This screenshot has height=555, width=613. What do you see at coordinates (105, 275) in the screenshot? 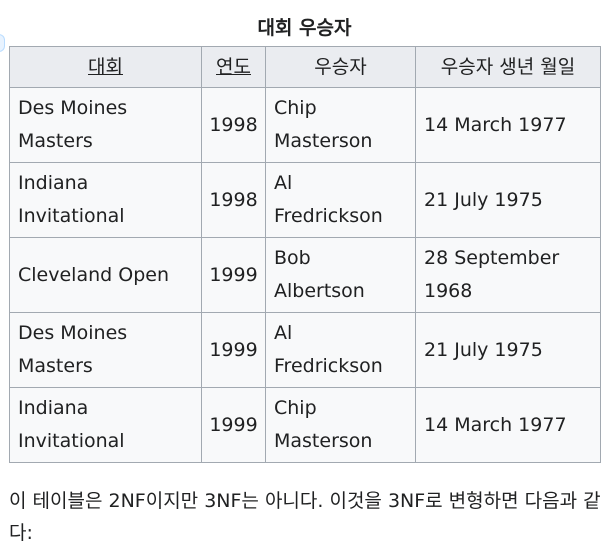
I see `cell-tournament: Cleveland Open` at bounding box center [105, 275].